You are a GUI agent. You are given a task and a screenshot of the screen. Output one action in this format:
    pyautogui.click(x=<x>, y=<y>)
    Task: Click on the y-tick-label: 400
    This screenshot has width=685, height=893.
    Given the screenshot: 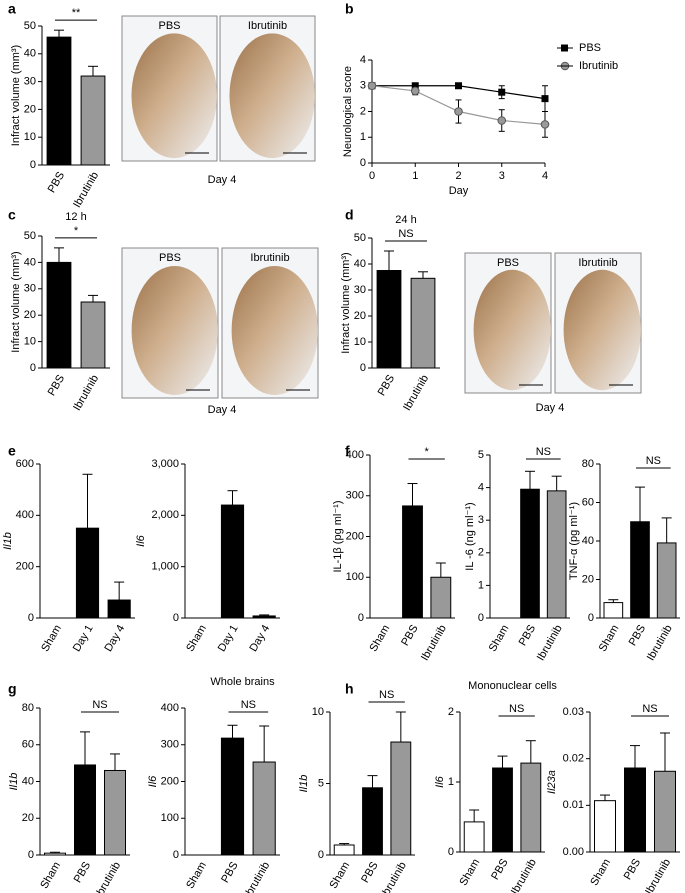 What is the action you would take?
    pyautogui.click(x=355, y=455)
    